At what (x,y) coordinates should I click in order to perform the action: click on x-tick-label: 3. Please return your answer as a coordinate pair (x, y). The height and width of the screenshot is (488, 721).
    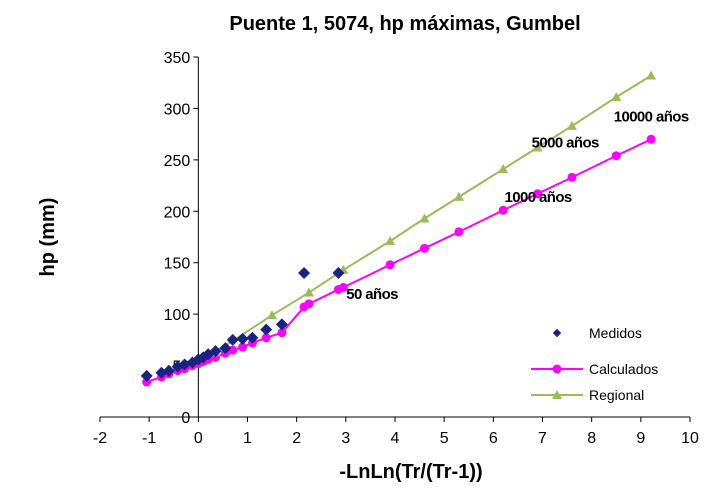
    Looking at the image, I should click on (345, 438).